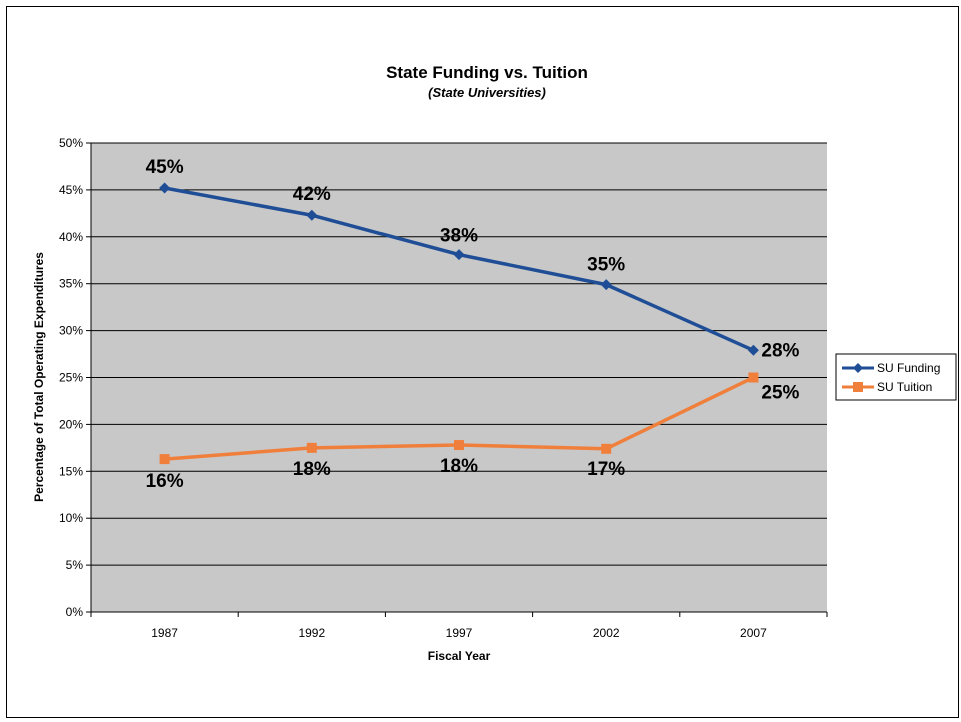 This screenshot has width=961, height=722. What do you see at coordinates (71, 190) in the screenshot?
I see `y-tick-label: 45%` at bounding box center [71, 190].